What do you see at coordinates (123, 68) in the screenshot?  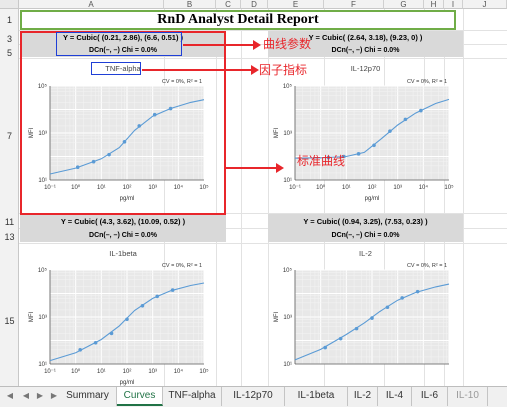 I see `analyte-name: TNF-alpha` at bounding box center [123, 68].